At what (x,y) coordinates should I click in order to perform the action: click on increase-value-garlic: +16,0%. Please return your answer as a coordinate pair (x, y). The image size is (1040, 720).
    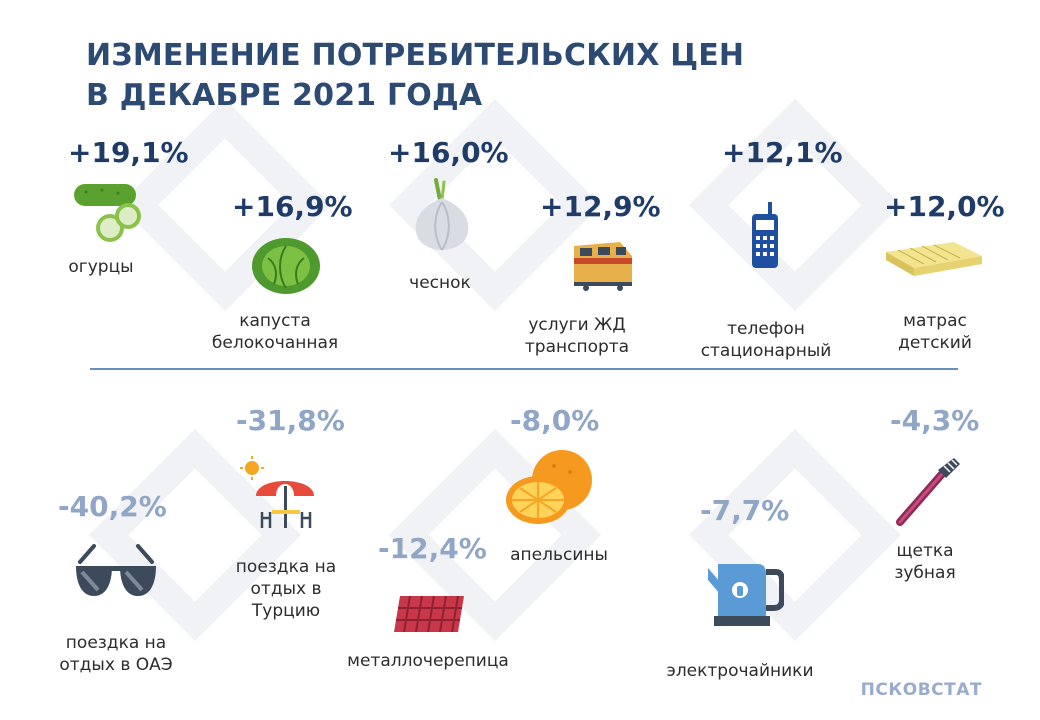
    Looking at the image, I should click on (448, 152).